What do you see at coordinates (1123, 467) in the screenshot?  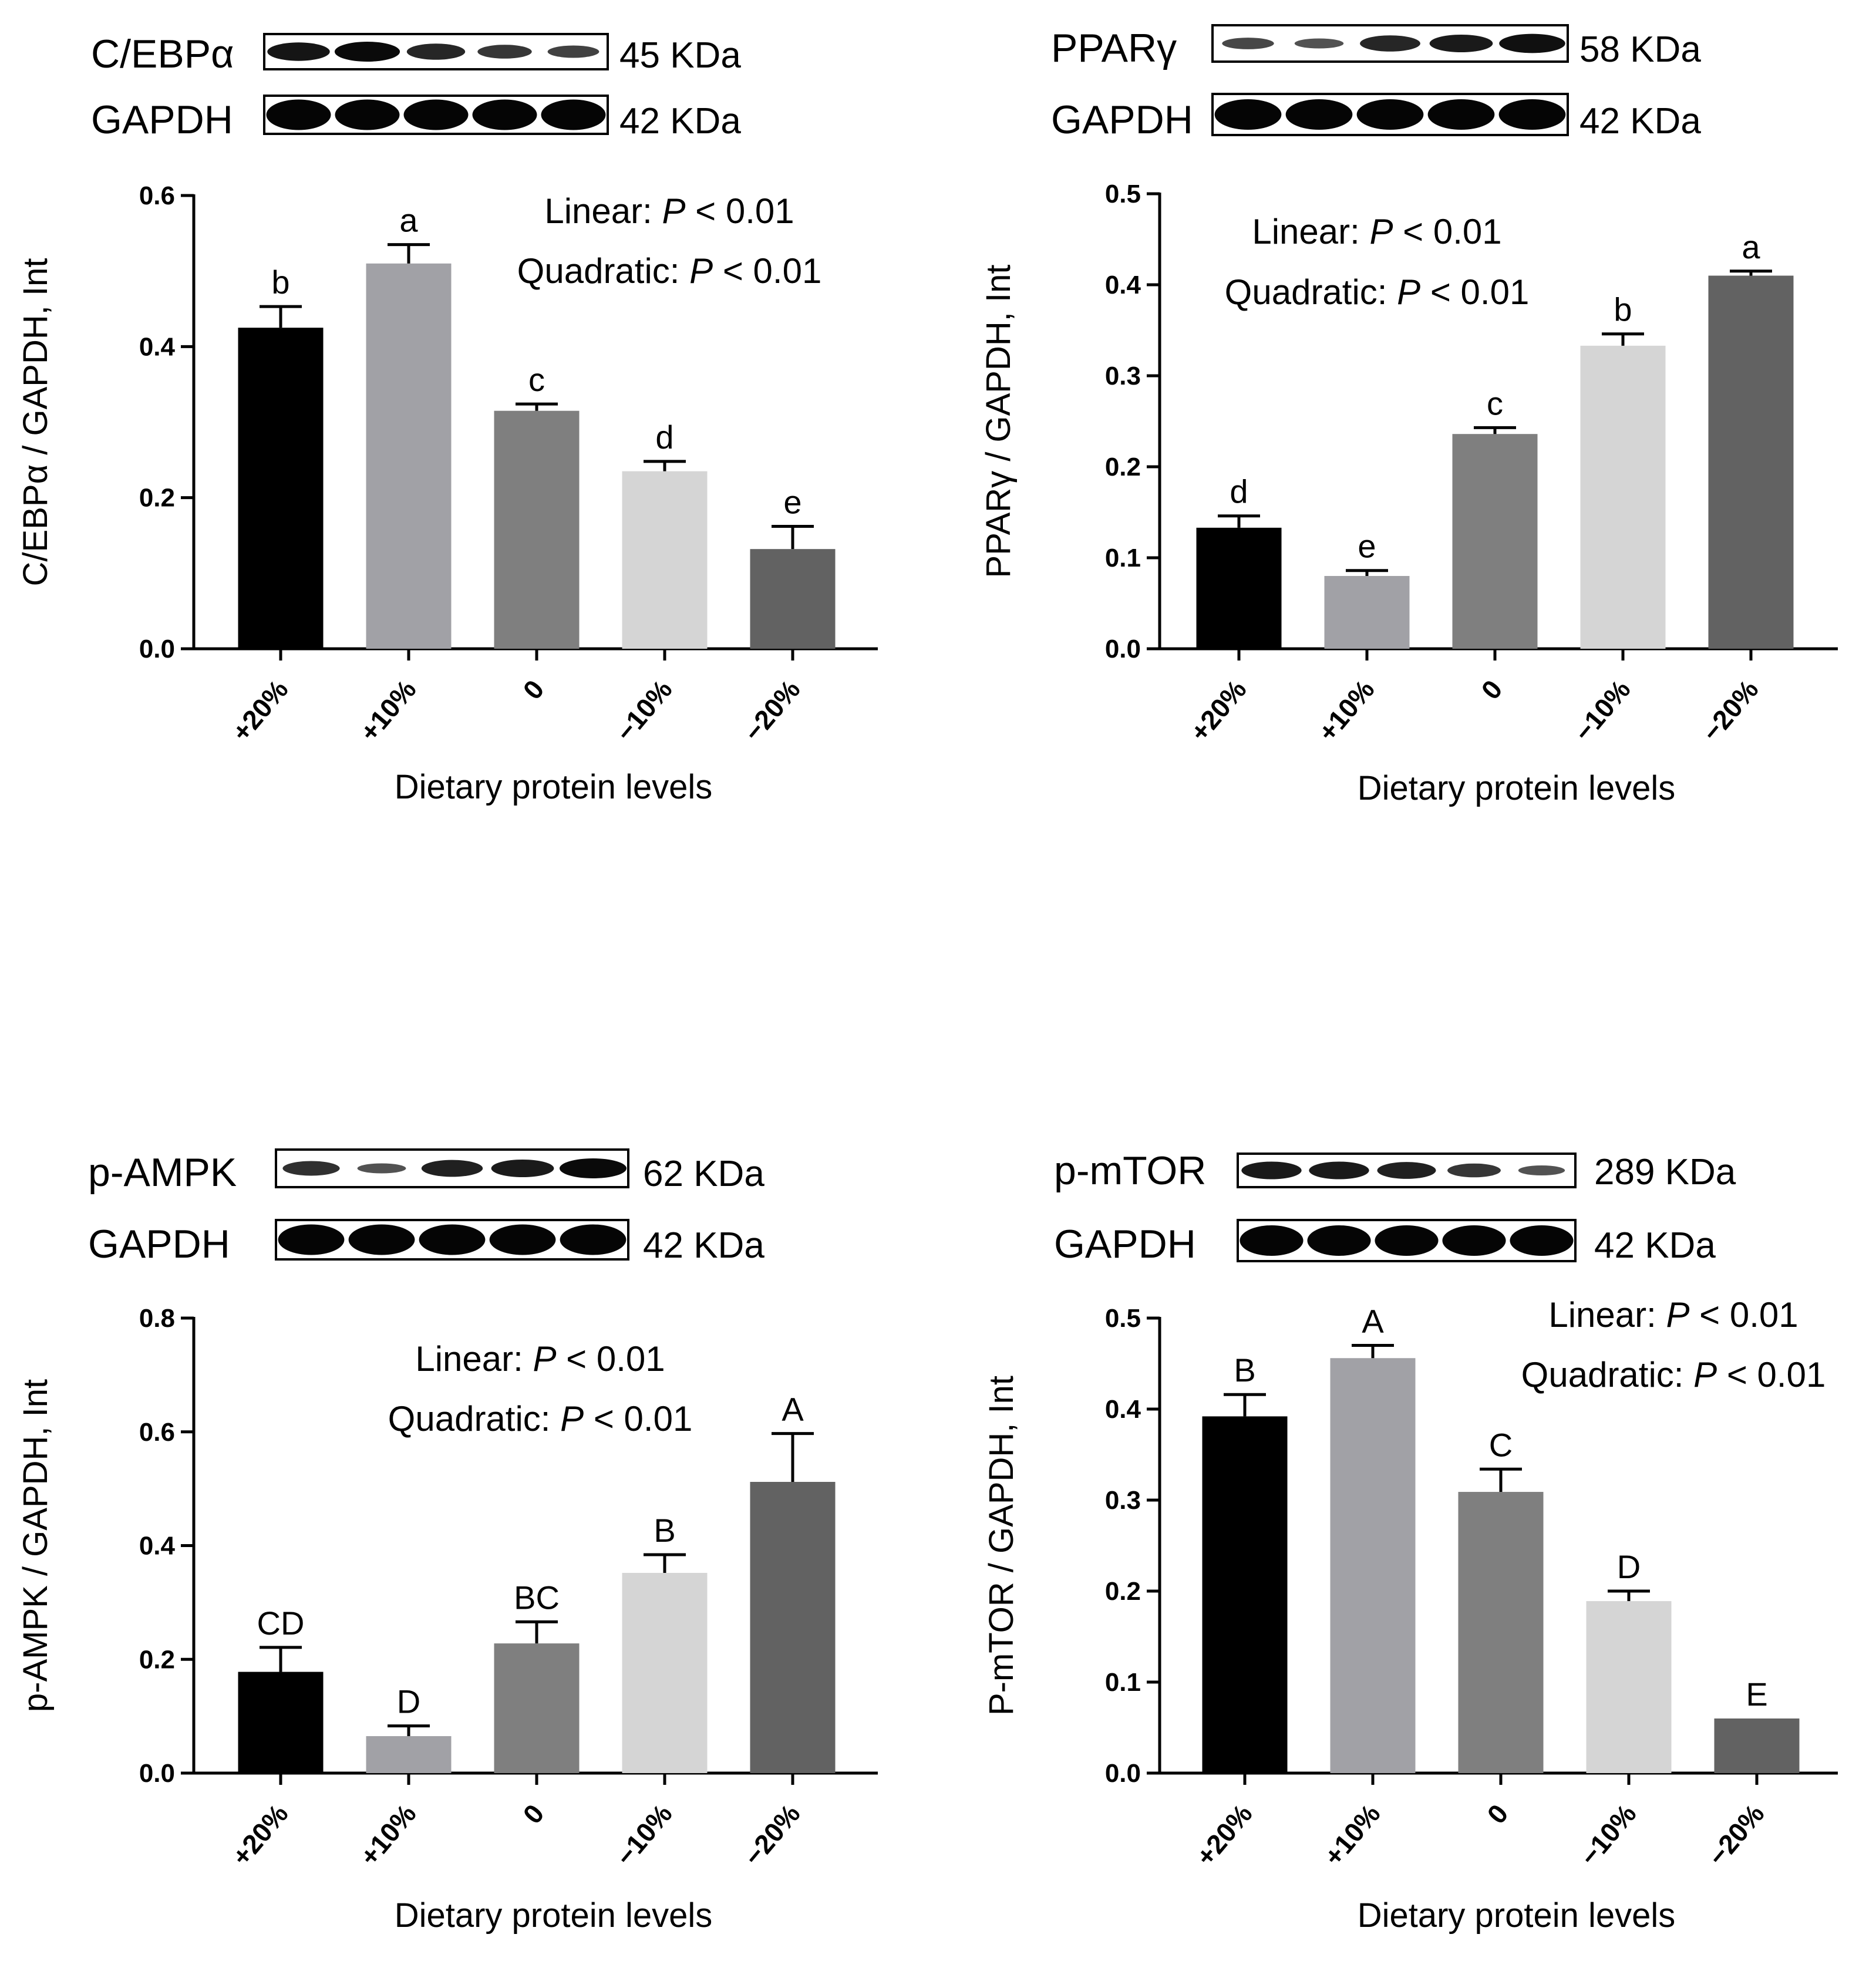 I see `y-tick-label: 0.2` at bounding box center [1123, 467].